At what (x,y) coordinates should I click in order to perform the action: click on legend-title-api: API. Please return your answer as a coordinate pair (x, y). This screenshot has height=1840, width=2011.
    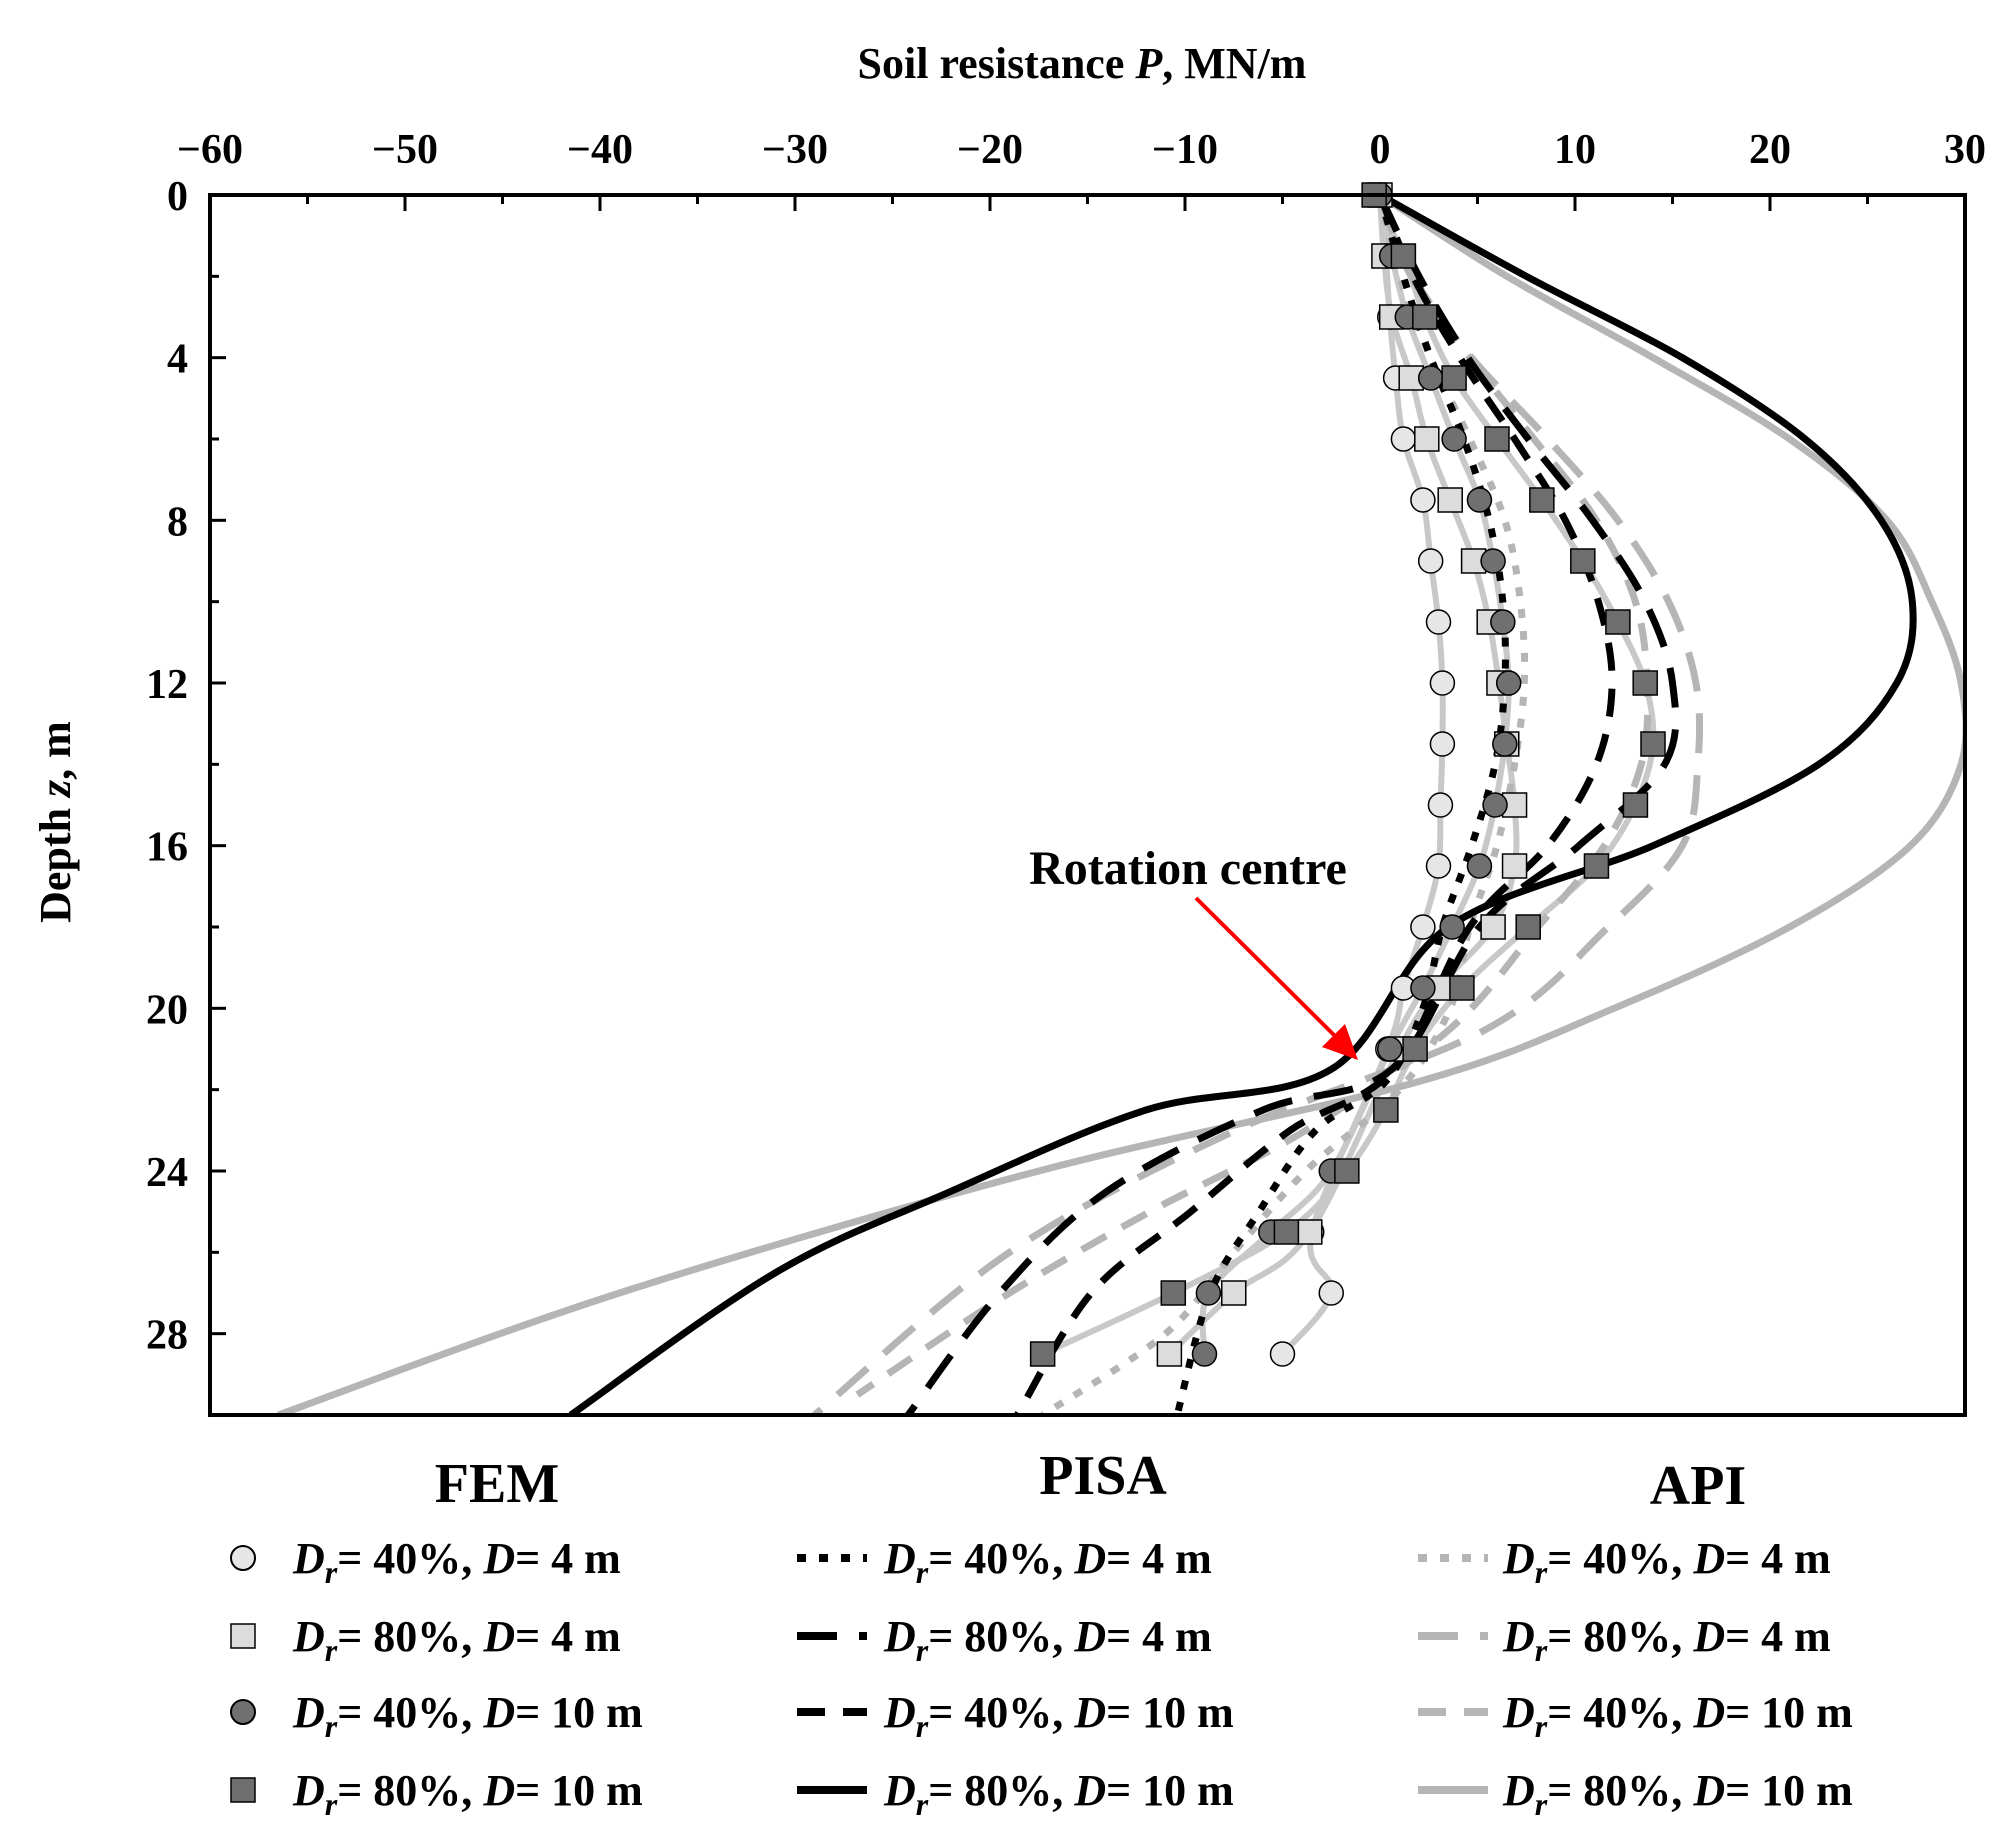
    Looking at the image, I should click on (1698, 1486).